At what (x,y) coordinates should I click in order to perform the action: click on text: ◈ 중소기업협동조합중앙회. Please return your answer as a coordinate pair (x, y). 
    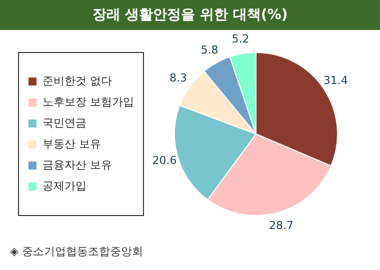
    Looking at the image, I should click on (76, 252).